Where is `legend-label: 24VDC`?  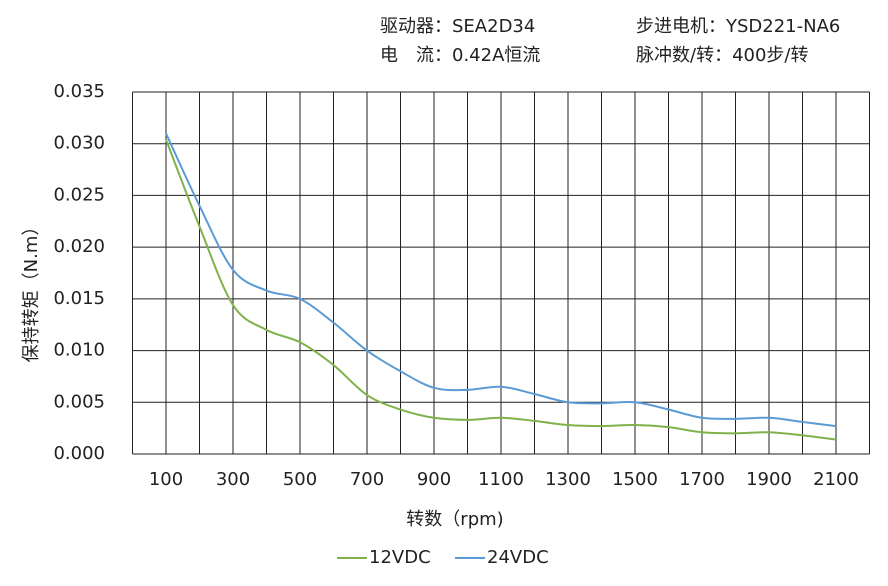 legend-label: 24VDC is located at coordinates (518, 557).